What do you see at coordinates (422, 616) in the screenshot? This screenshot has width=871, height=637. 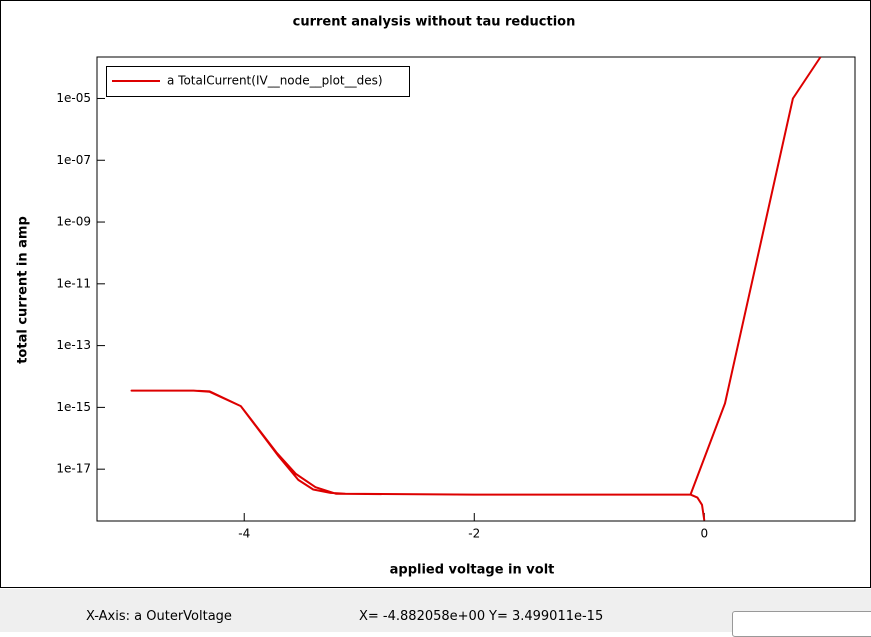 I see `status-x: X= -4.882058e+00` at bounding box center [422, 616].